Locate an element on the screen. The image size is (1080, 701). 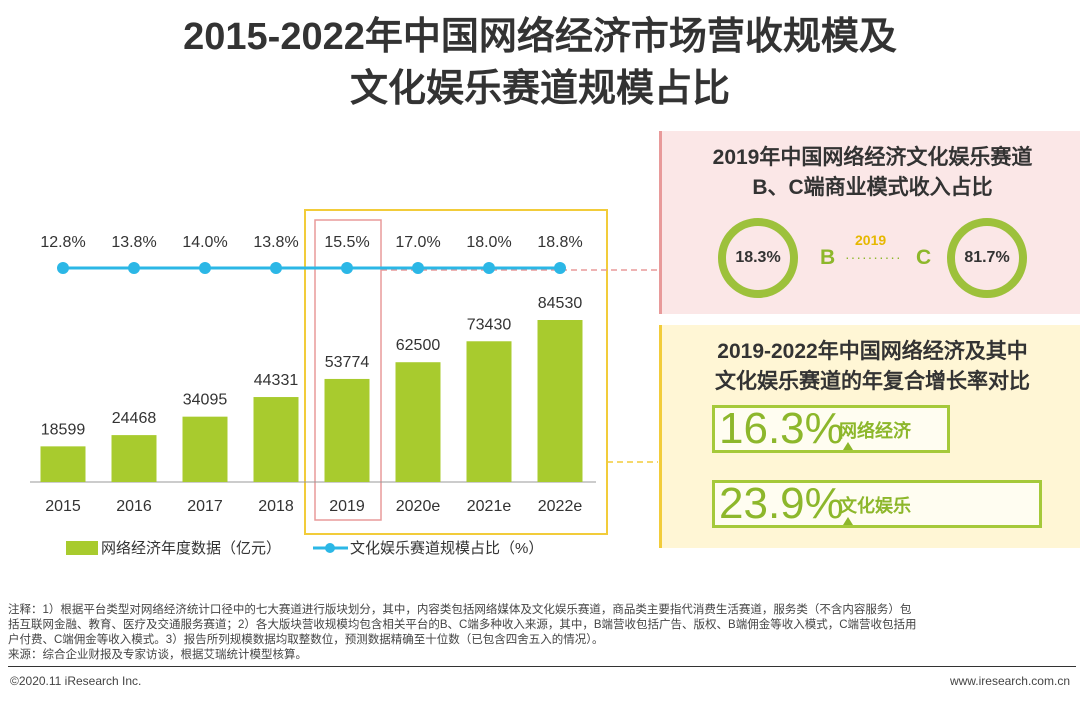
cagr-panel-title1: 2019-2022年中国网络经济及其中 is located at coordinates (872, 351).